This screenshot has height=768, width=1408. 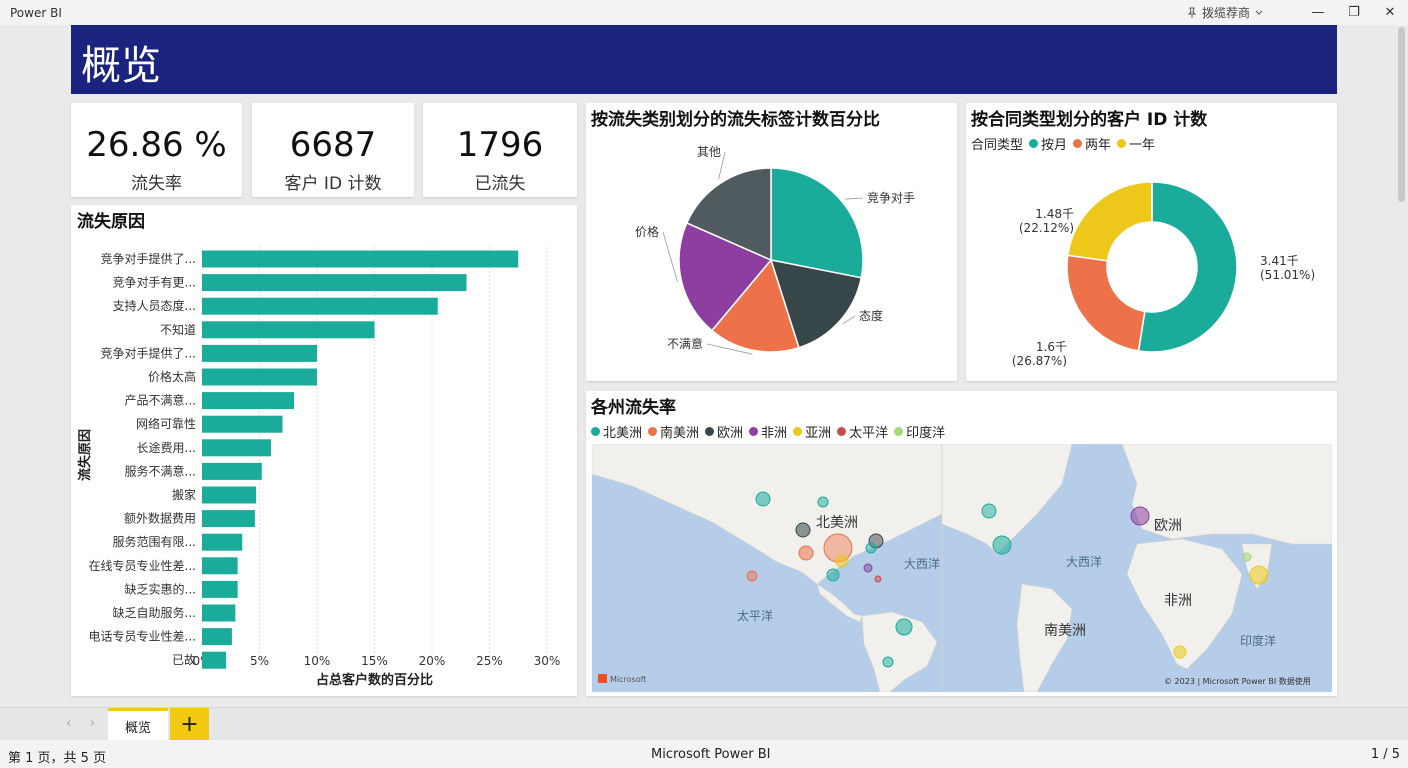 I want to click on kpi-label: 客户 ID 计数, so click(x=333, y=184).